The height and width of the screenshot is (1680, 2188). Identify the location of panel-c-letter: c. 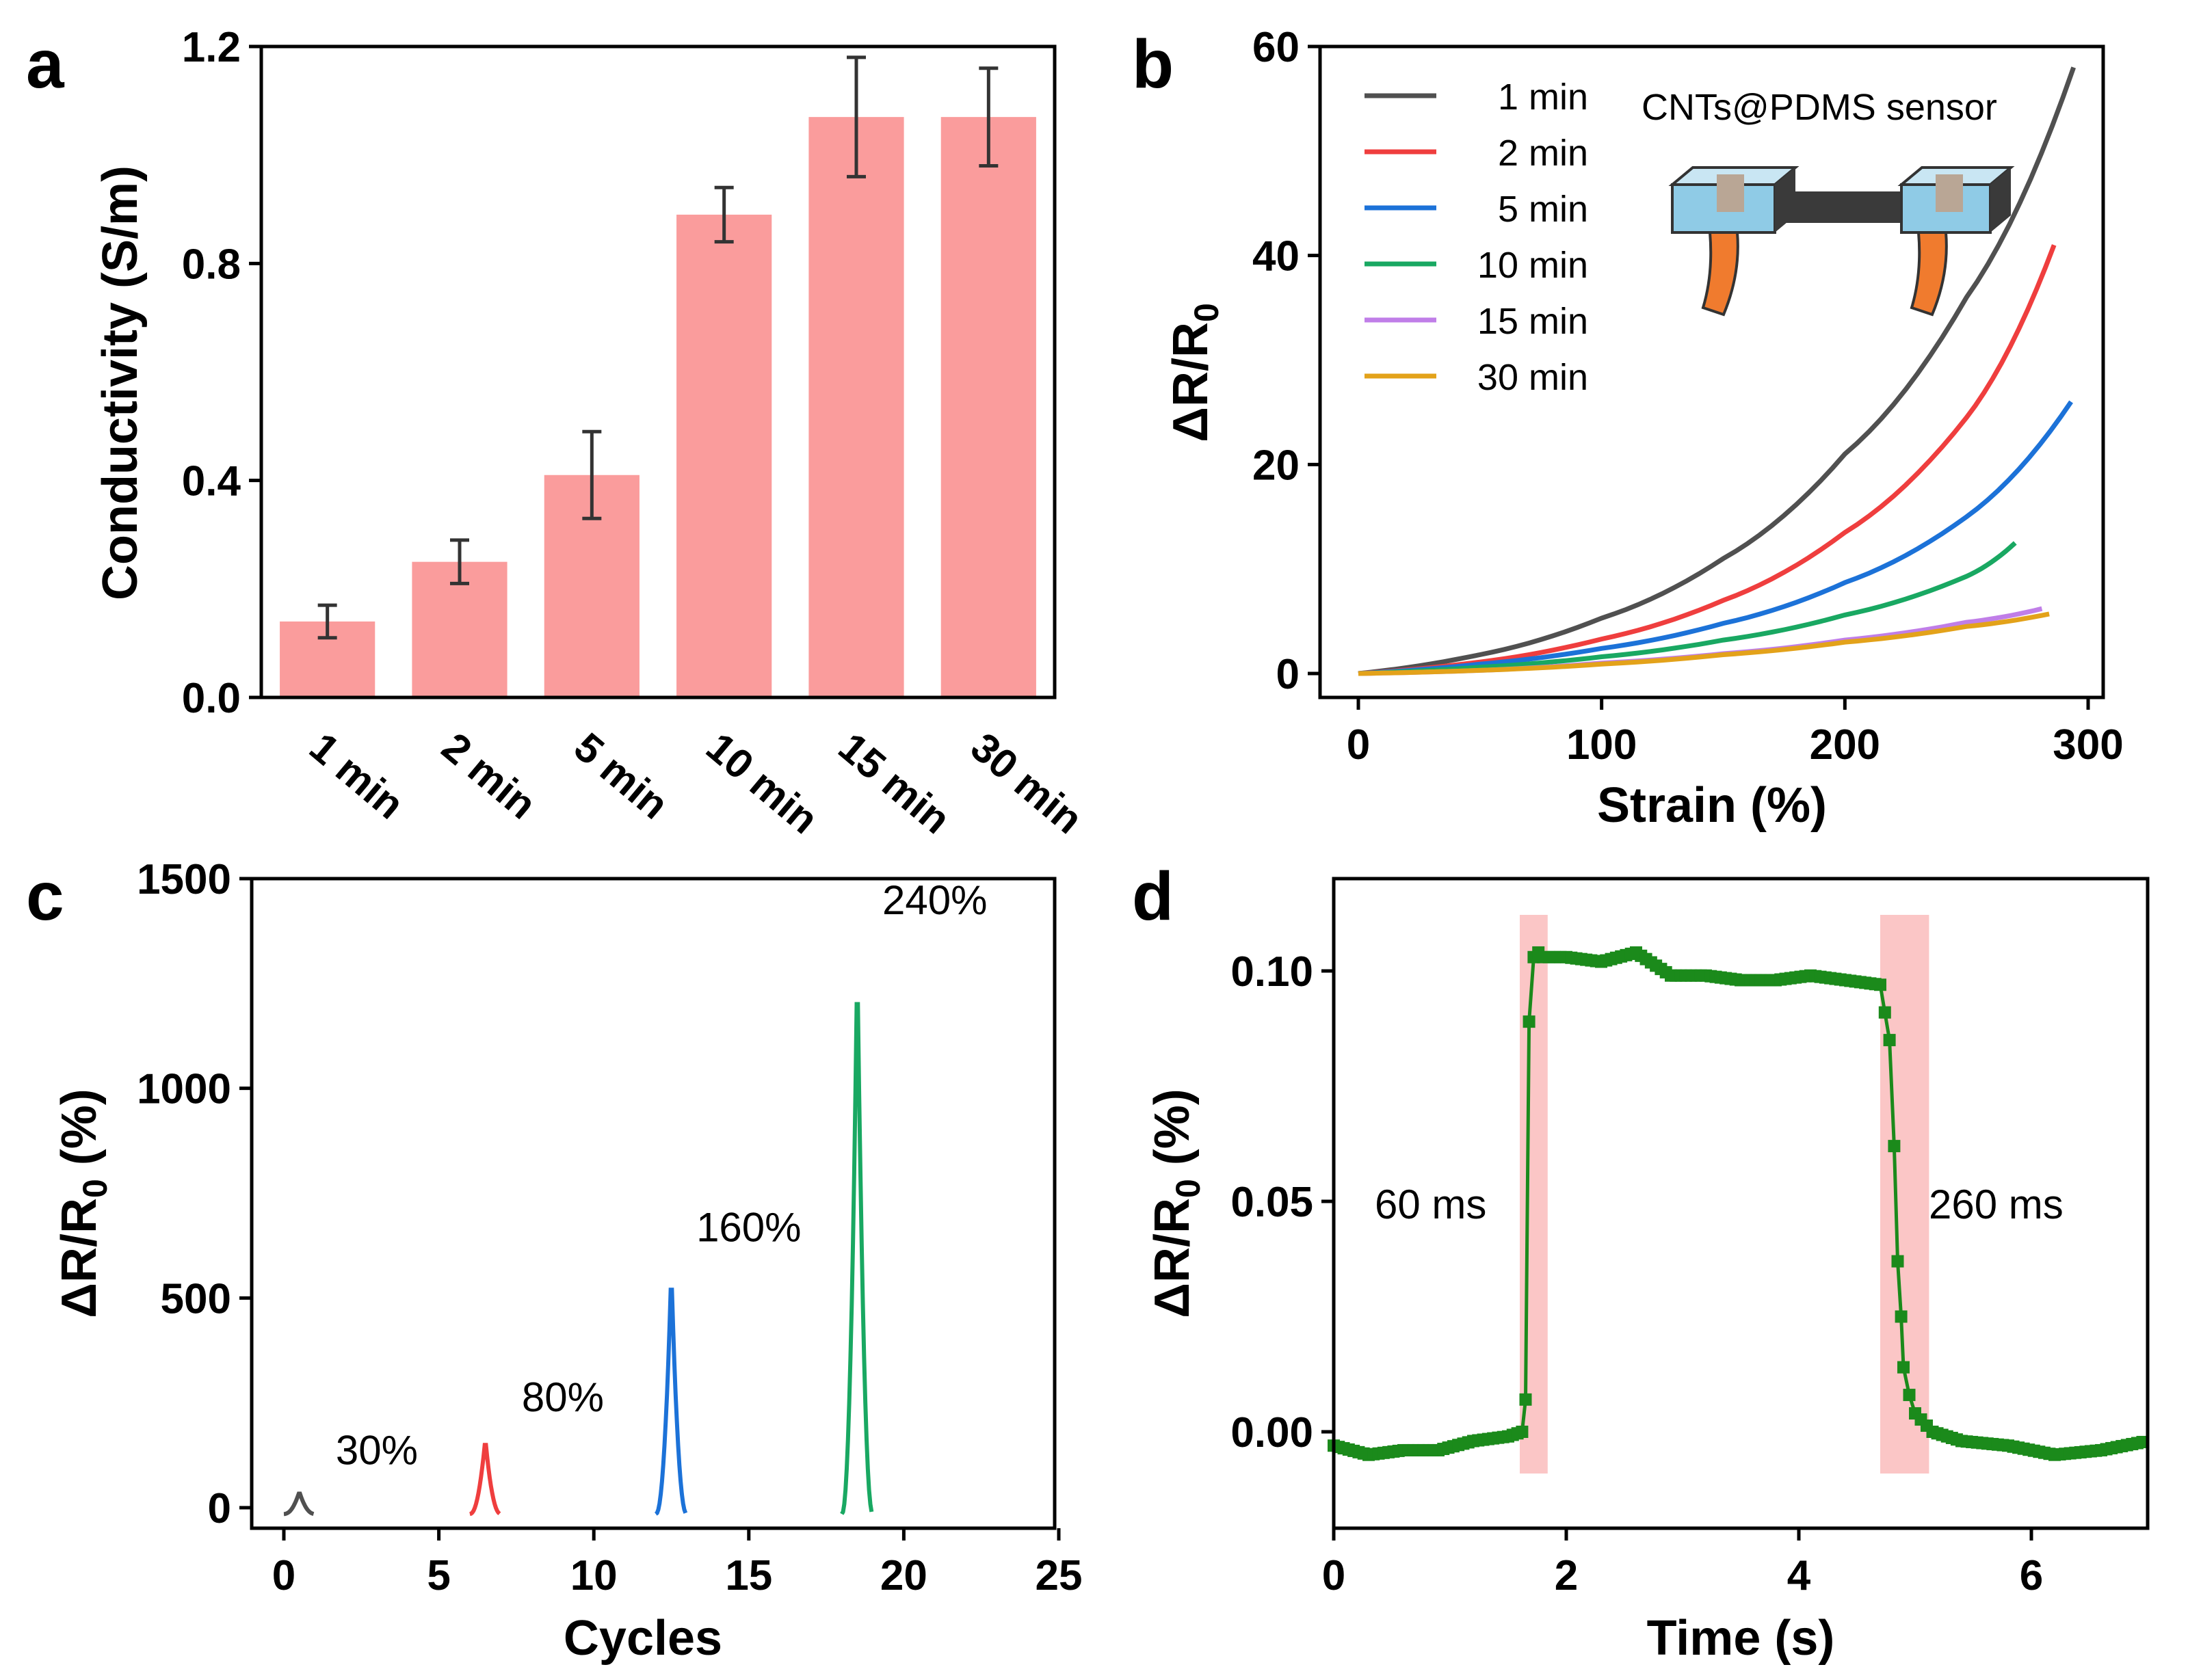
(45, 896).